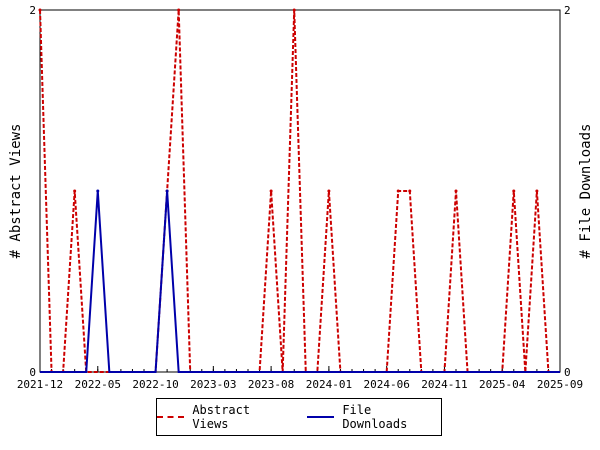  What do you see at coordinates (32, 10) in the screenshot?
I see `y-left-tick-label: 2` at bounding box center [32, 10].